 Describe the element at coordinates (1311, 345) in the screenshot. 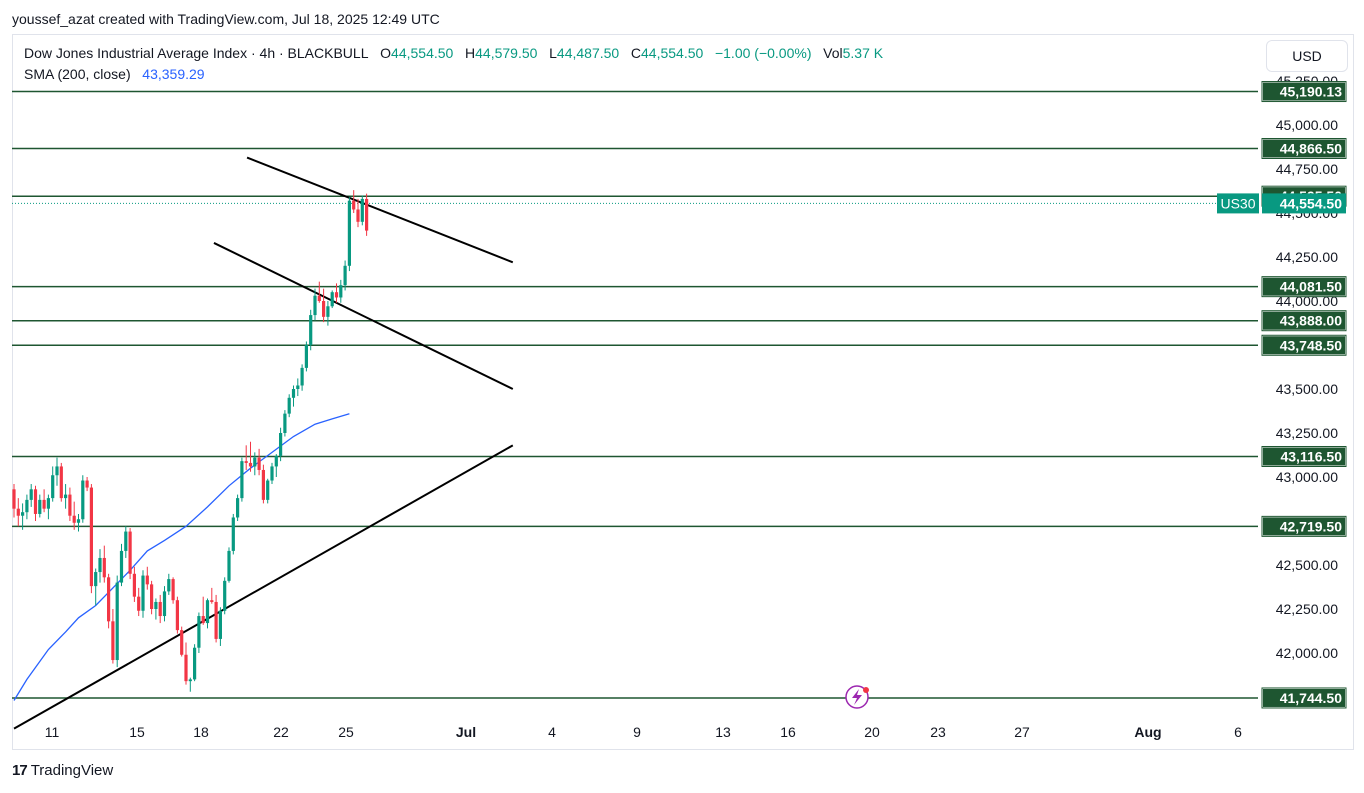

I see `level-price-label: 43,748.50` at that location.